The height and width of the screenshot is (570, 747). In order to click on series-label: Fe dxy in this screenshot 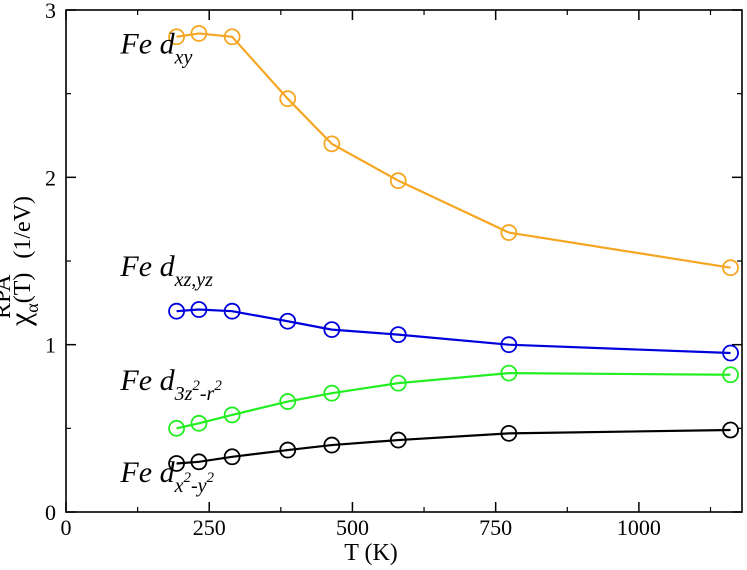, I will do `click(155, 48)`.